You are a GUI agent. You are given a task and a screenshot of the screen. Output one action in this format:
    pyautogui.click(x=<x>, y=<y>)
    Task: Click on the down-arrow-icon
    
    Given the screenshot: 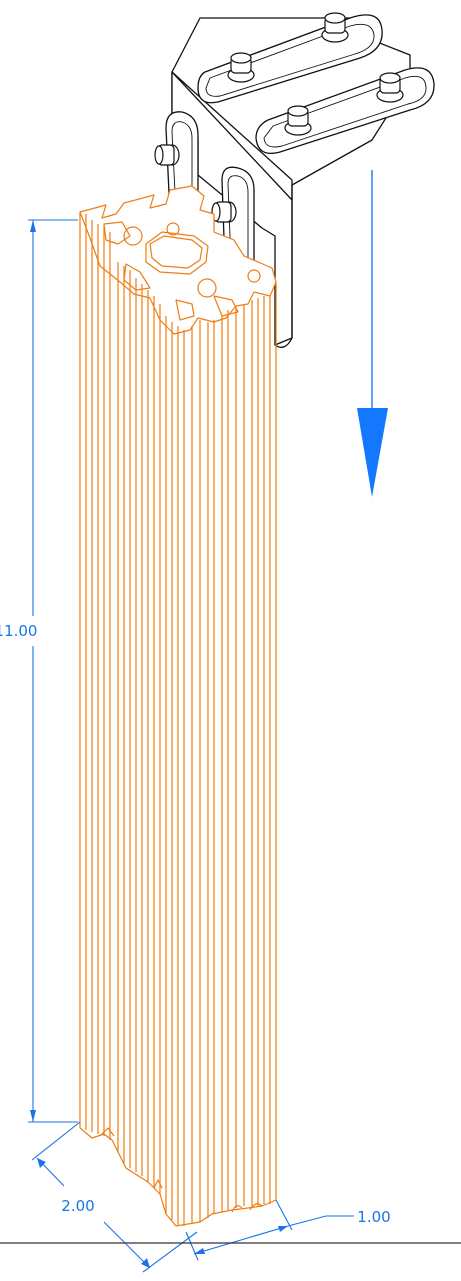 What is the action you would take?
    pyautogui.click(x=372, y=452)
    